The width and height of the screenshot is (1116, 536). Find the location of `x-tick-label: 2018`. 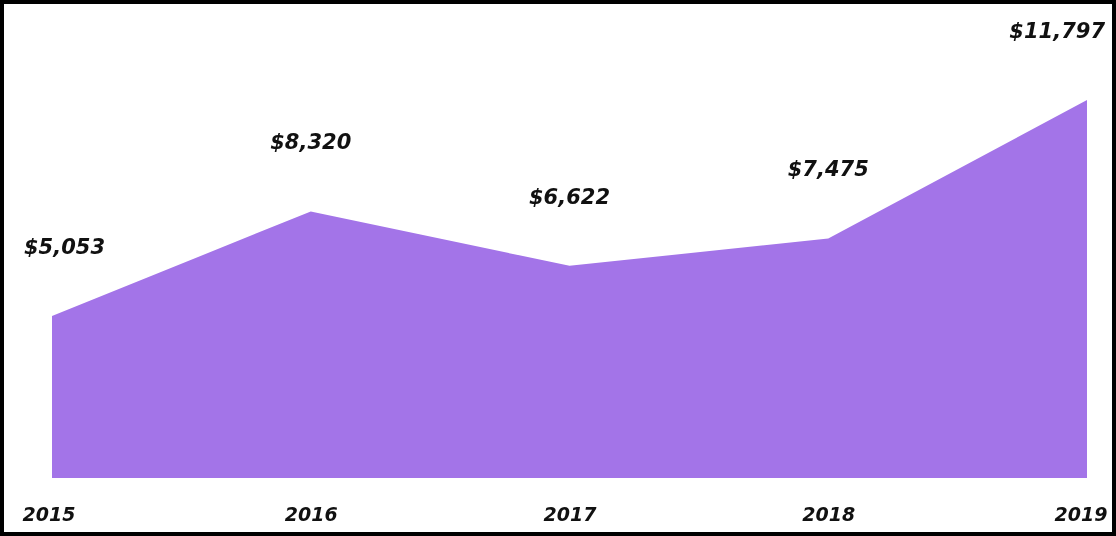

x-tick-label: 2018 is located at coordinates (829, 514).